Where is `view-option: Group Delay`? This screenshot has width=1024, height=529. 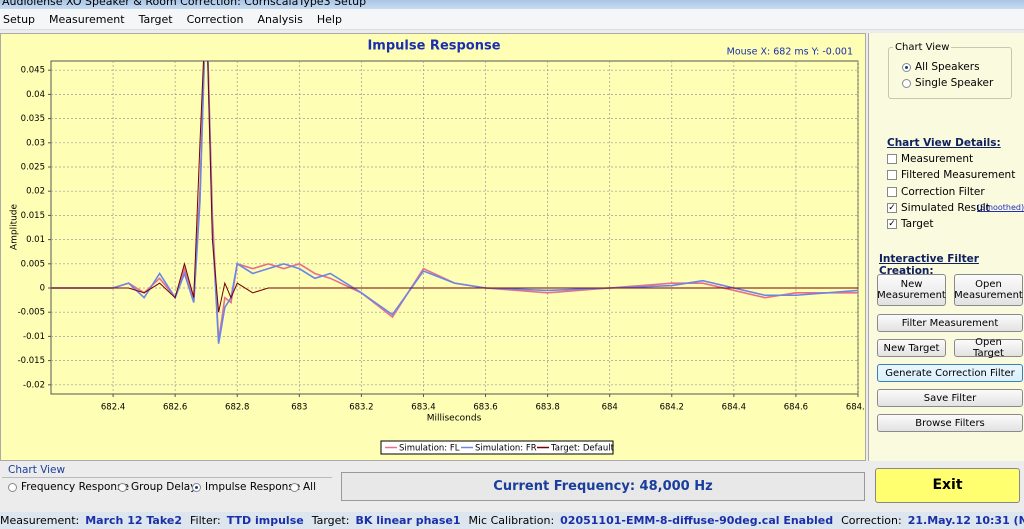
view-option: Group Delay is located at coordinates (157, 487).